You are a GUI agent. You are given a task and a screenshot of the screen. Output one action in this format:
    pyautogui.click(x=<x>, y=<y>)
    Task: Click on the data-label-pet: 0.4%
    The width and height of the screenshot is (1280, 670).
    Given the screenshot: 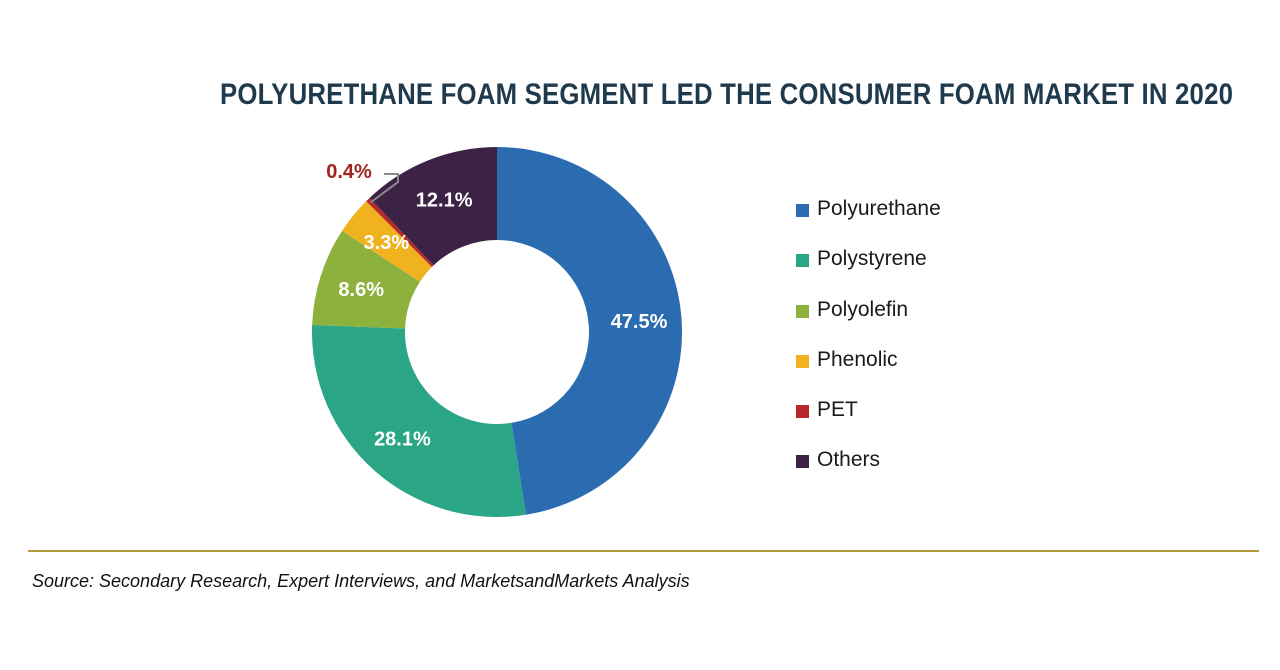 What is the action you would take?
    pyautogui.click(x=349, y=172)
    